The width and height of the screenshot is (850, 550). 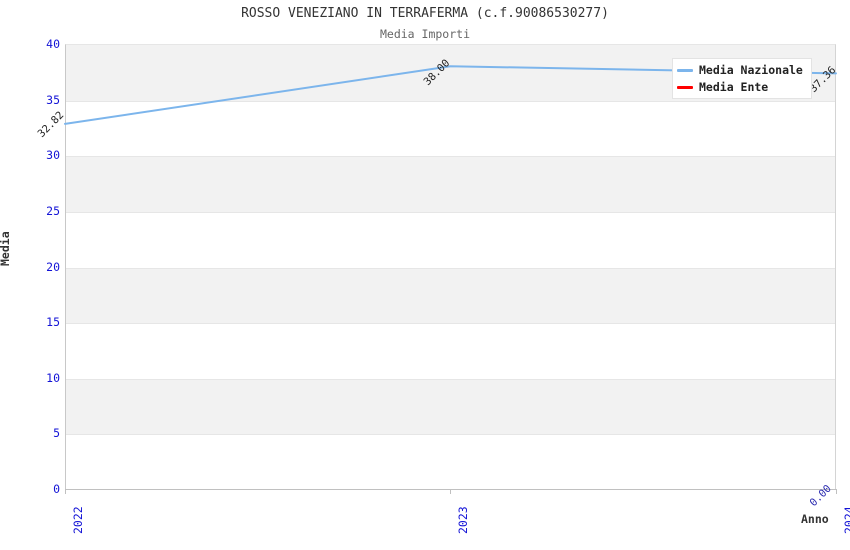 I want to click on legend-item-media-nazionale: Media Nazionale, so click(x=740, y=70).